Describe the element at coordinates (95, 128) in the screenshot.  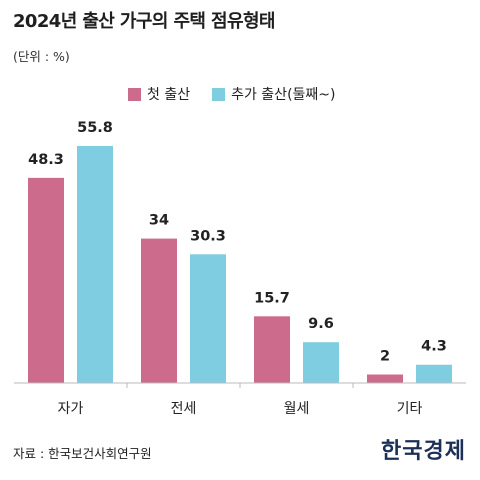
I see `data-label-additional-birth-0: 55.8` at that location.